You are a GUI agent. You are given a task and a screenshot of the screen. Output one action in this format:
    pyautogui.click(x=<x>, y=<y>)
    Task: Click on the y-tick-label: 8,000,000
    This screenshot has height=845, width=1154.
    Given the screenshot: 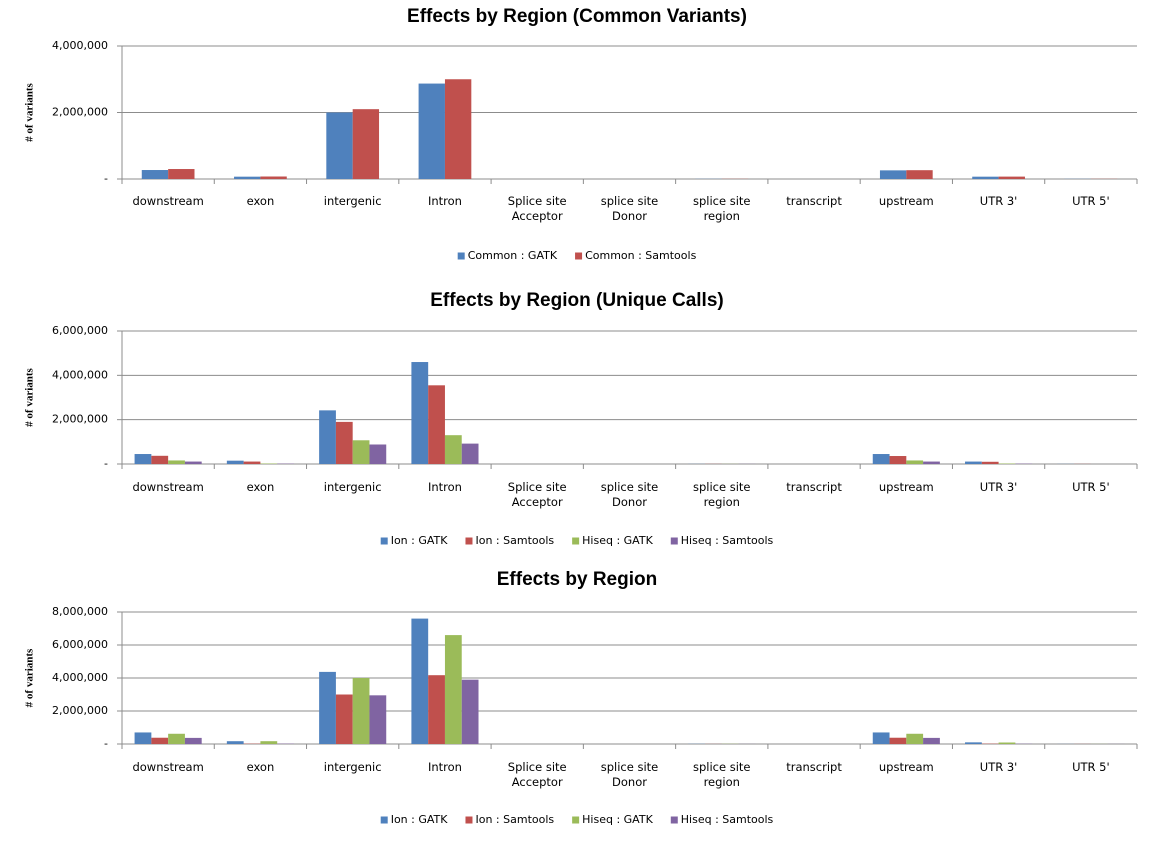 What is the action you would take?
    pyautogui.click(x=80, y=611)
    